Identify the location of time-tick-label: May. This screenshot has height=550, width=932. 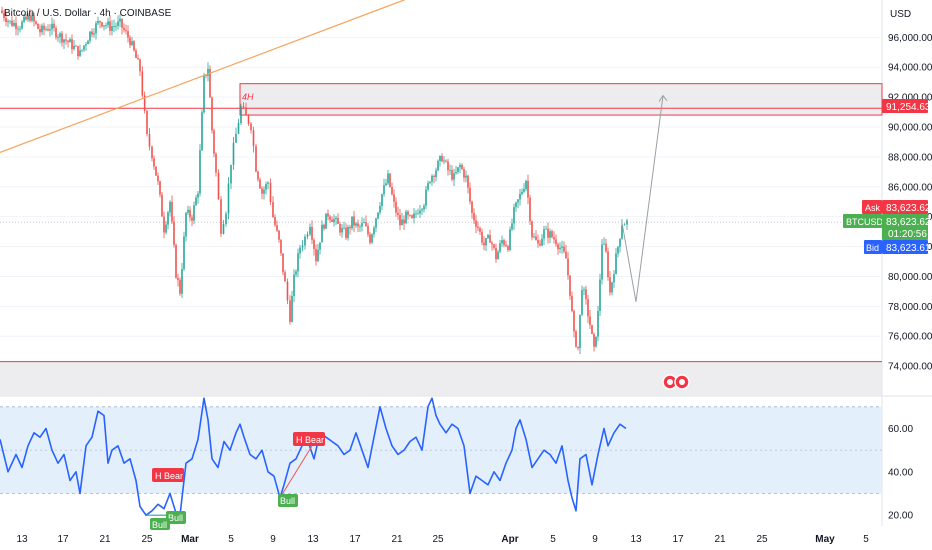
(825, 539).